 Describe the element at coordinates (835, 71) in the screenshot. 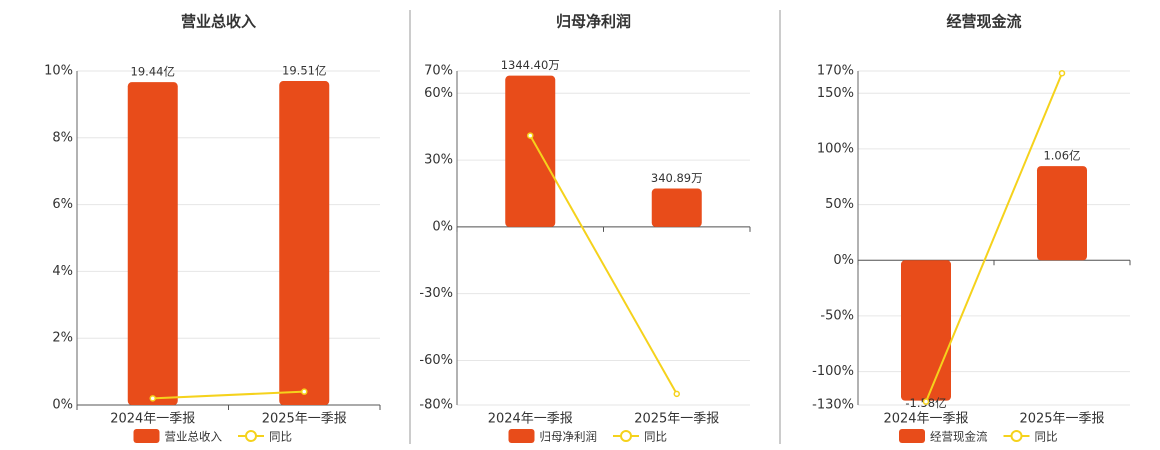

I see `y-tick-label: 170%` at that location.